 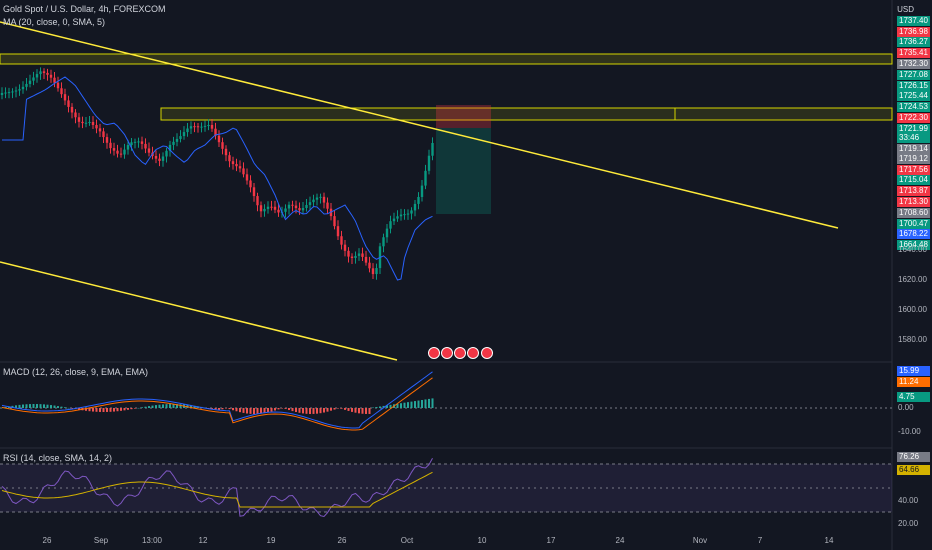 I want to click on price-tick: 1600.00, so click(x=912, y=309).